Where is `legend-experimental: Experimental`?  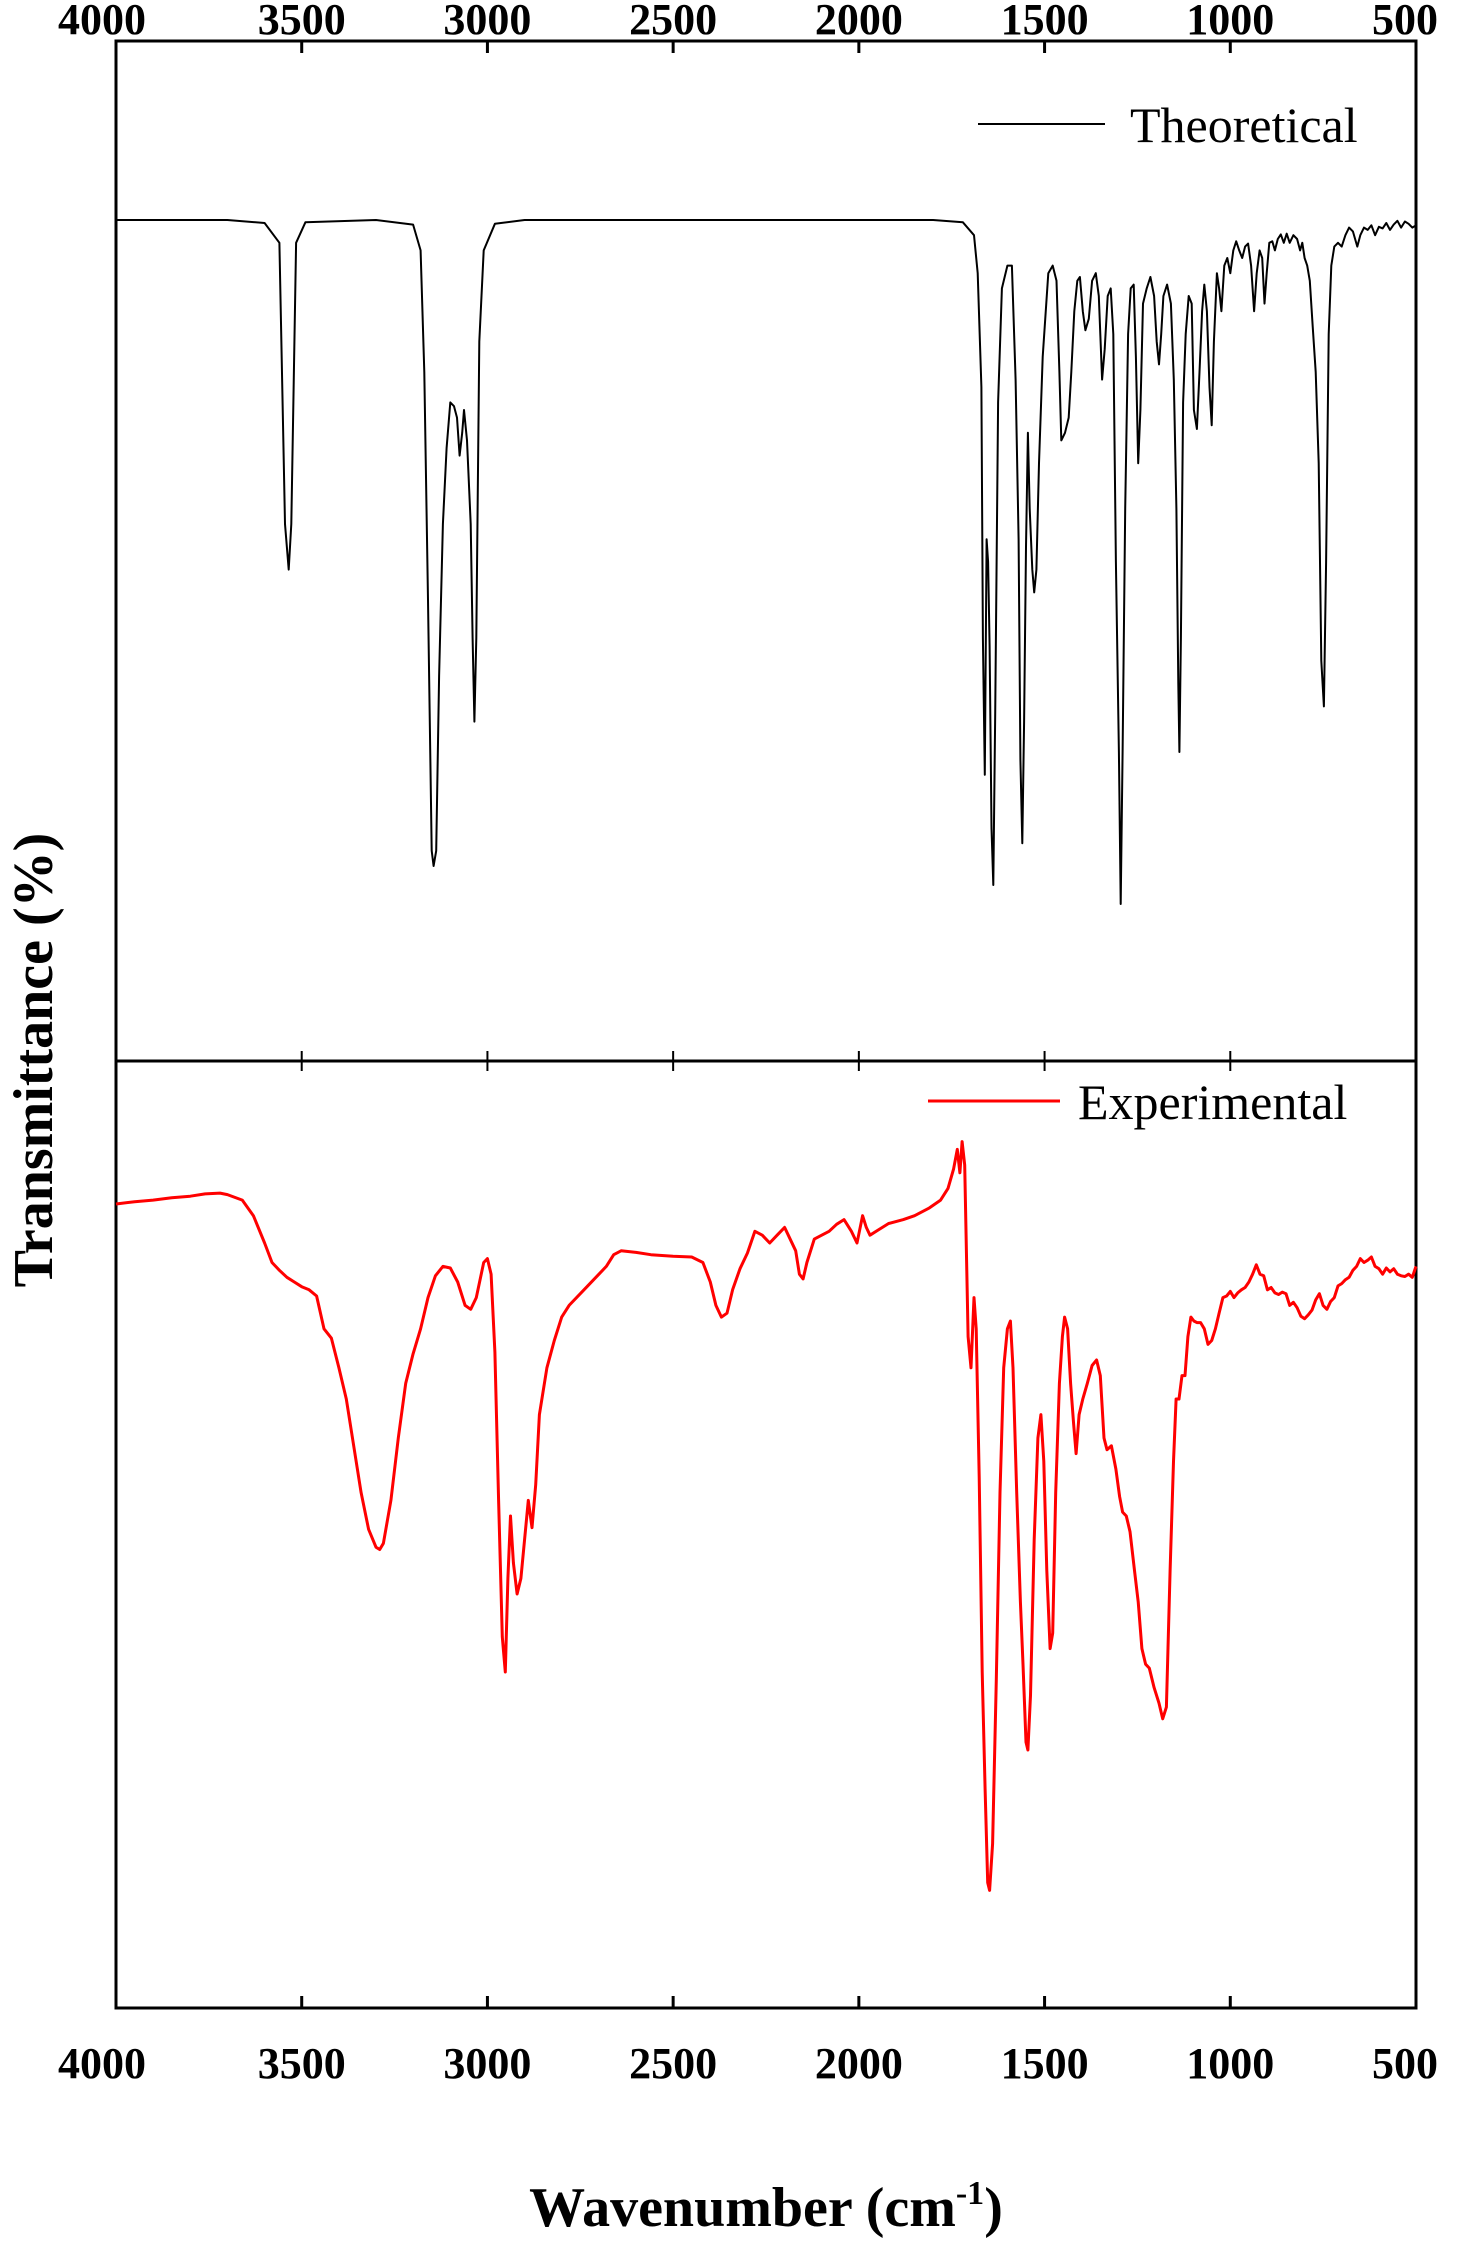 legend-experimental: Experimental is located at coordinates (1137, 1102).